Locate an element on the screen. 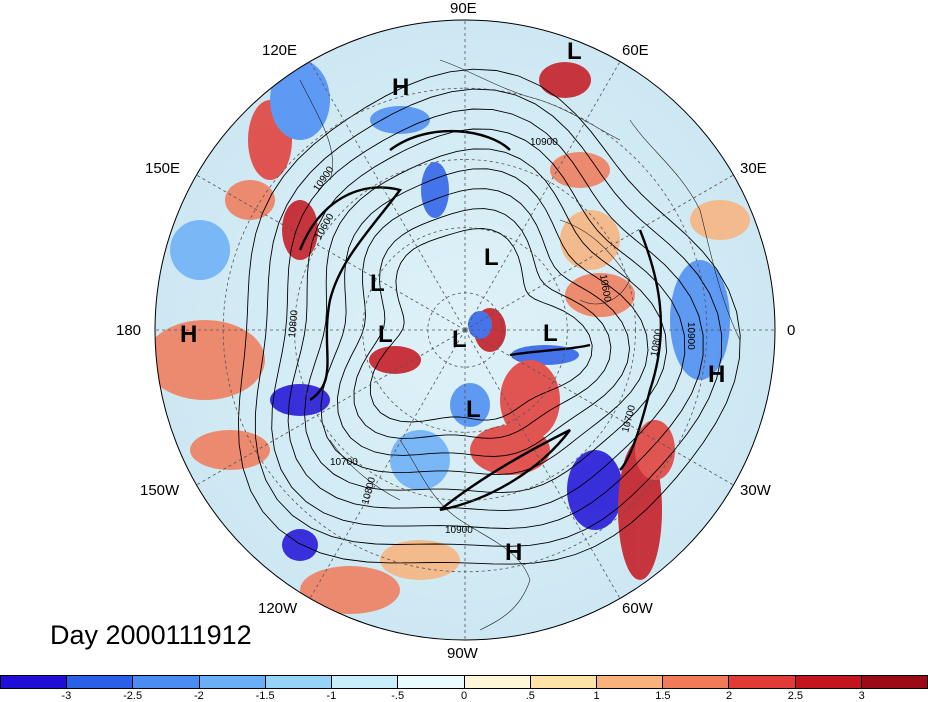 This screenshot has width=928, height=702. longitude-label: 120E is located at coordinates (280, 50).